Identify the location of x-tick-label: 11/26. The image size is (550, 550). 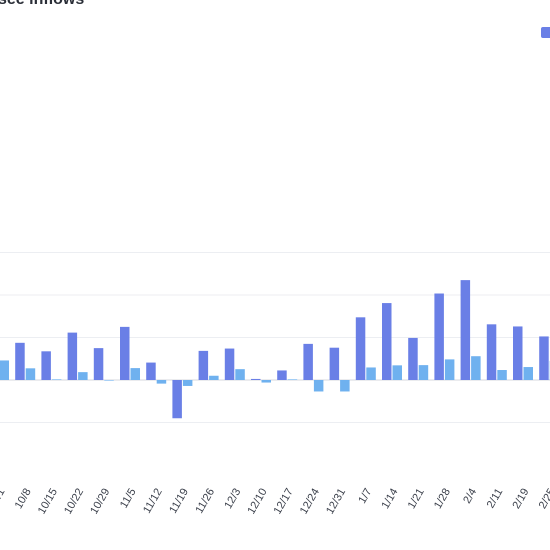
(205, 501).